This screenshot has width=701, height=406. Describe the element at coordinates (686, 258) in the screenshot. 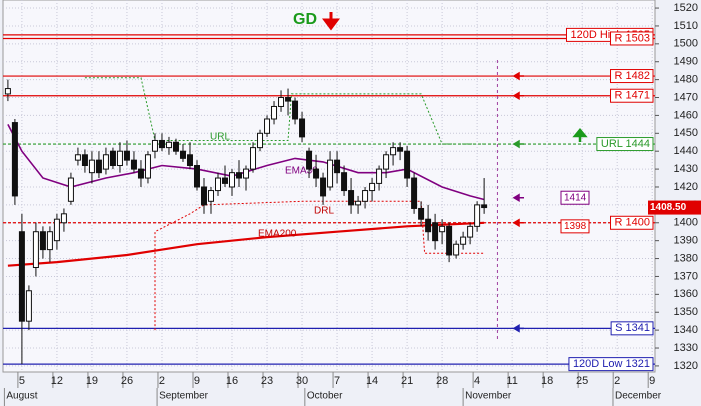

I see `y-tick-label: 1380` at that location.